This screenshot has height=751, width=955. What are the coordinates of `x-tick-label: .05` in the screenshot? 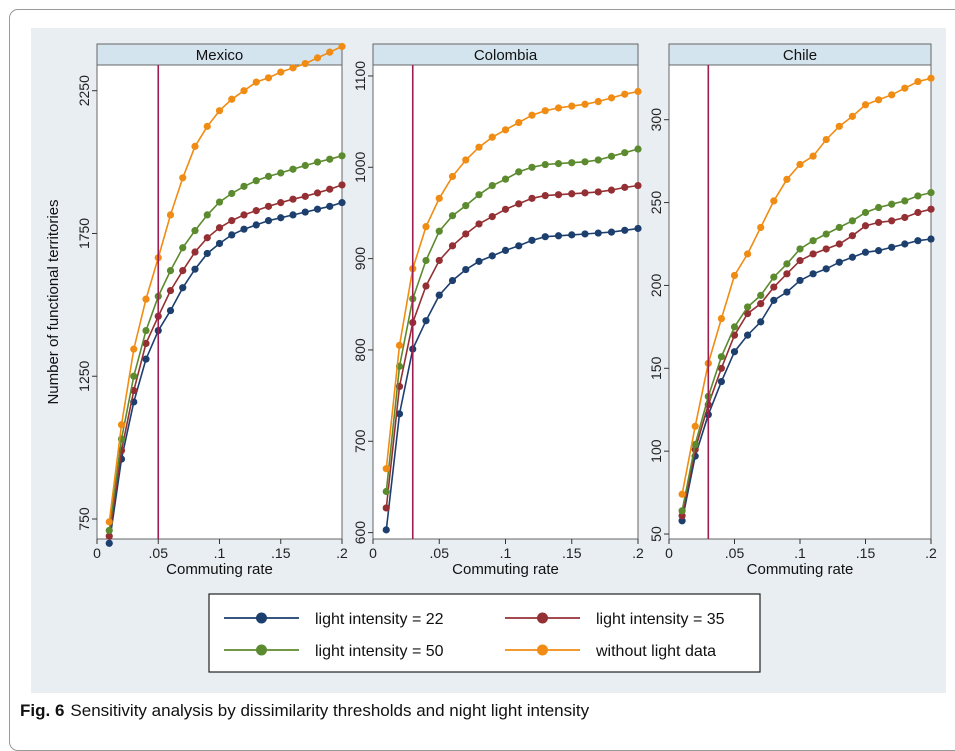 It's located at (440, 553).